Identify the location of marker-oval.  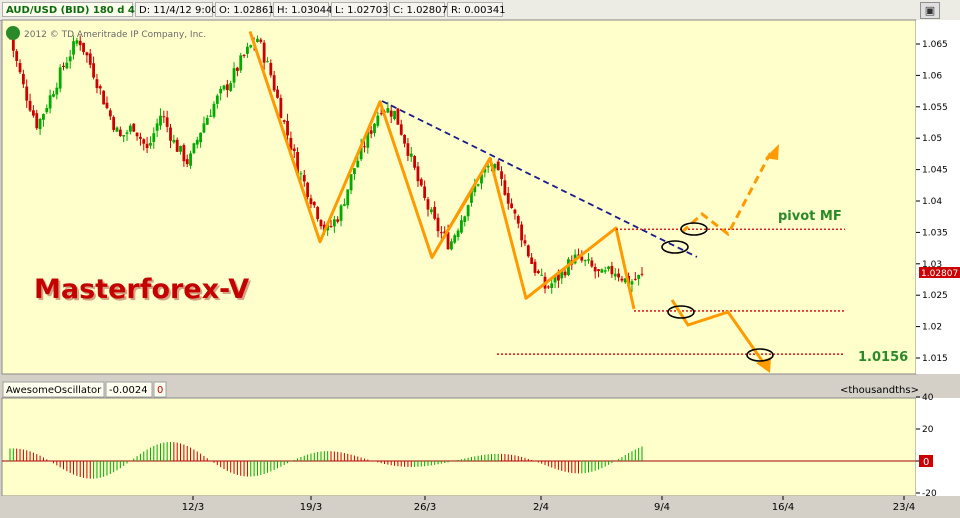
(681, 312).